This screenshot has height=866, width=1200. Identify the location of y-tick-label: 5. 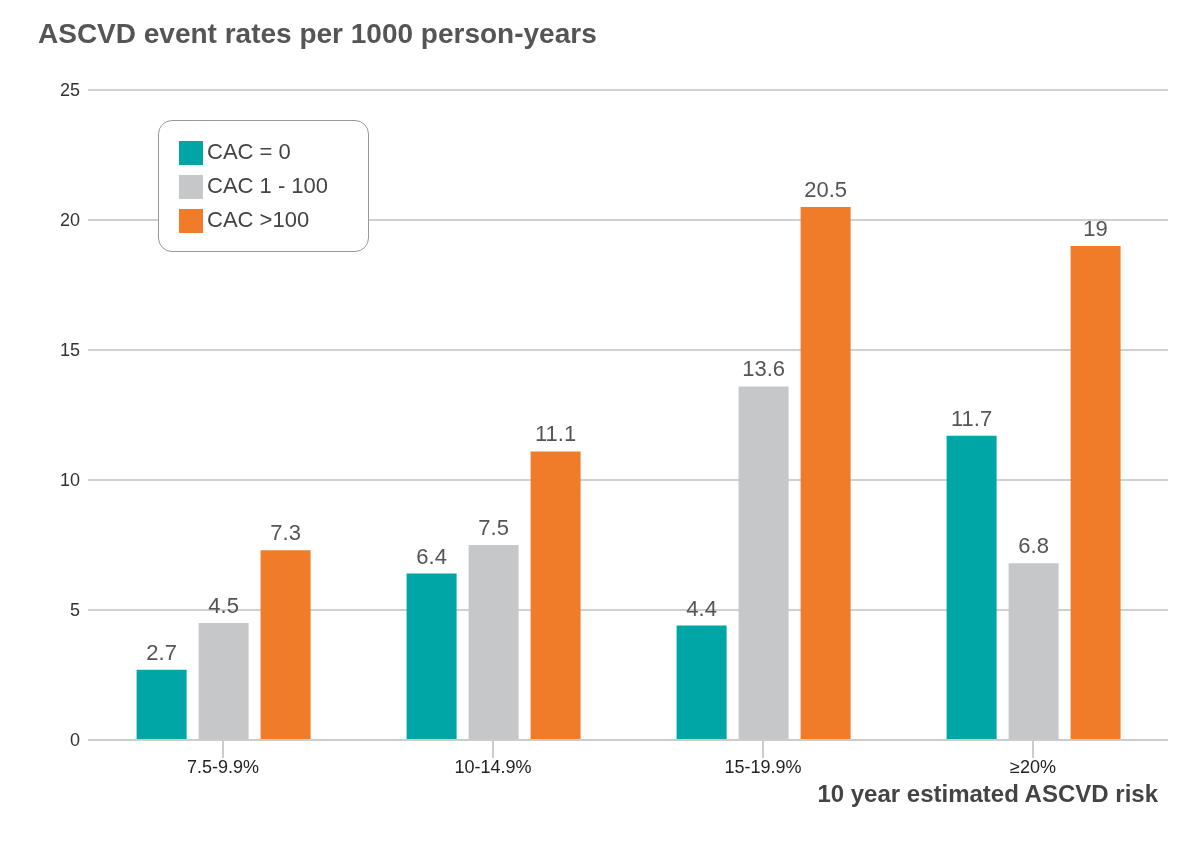
(74, 610).